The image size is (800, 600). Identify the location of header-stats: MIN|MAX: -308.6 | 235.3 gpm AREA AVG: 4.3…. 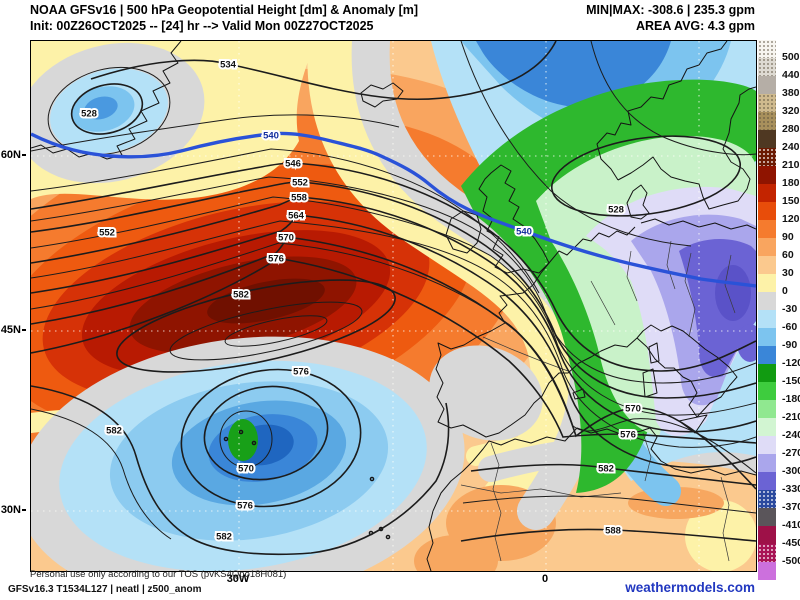
(670, 18).